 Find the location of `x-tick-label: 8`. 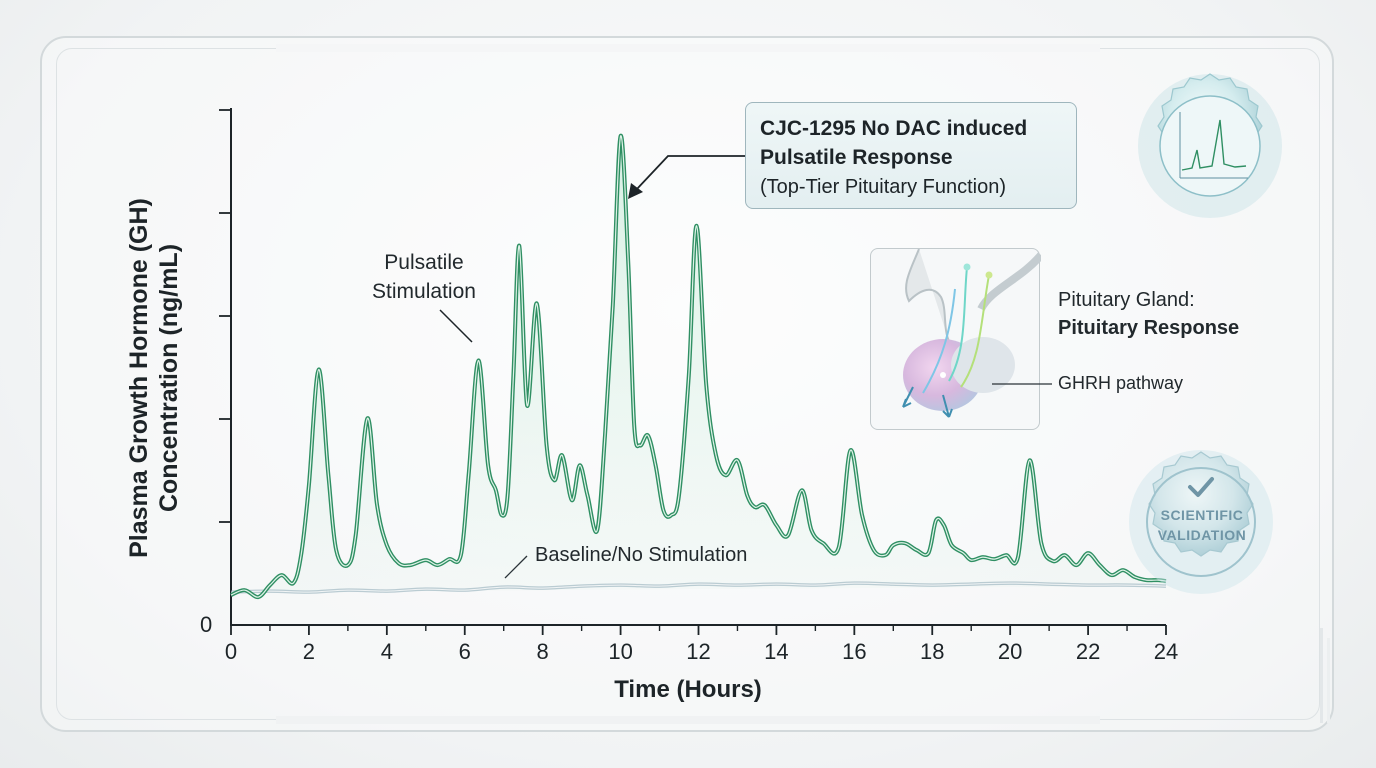

x-tick-label: 8 is located at coordinates (542, 651).